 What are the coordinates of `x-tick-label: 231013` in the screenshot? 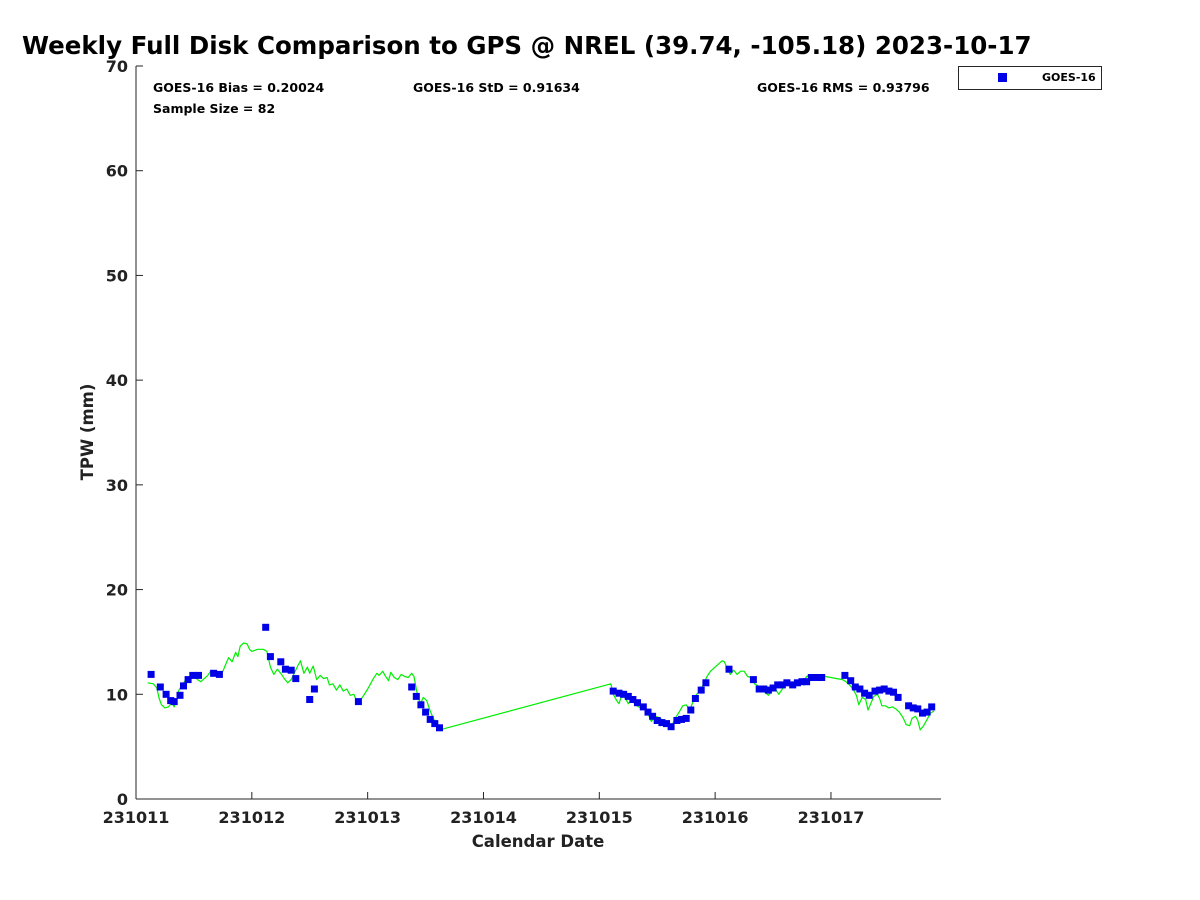 It's located at (367, 817).